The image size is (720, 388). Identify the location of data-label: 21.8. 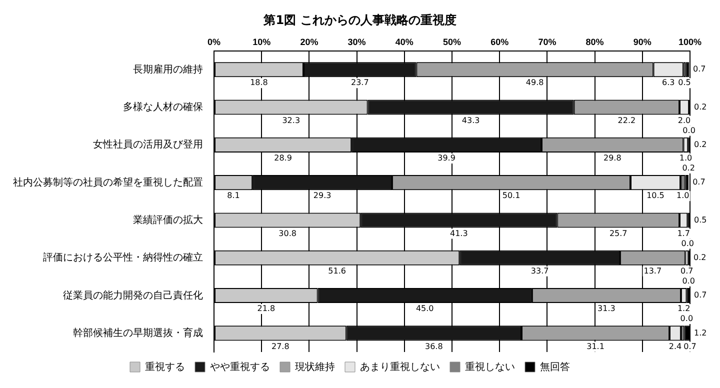
(266, 309).